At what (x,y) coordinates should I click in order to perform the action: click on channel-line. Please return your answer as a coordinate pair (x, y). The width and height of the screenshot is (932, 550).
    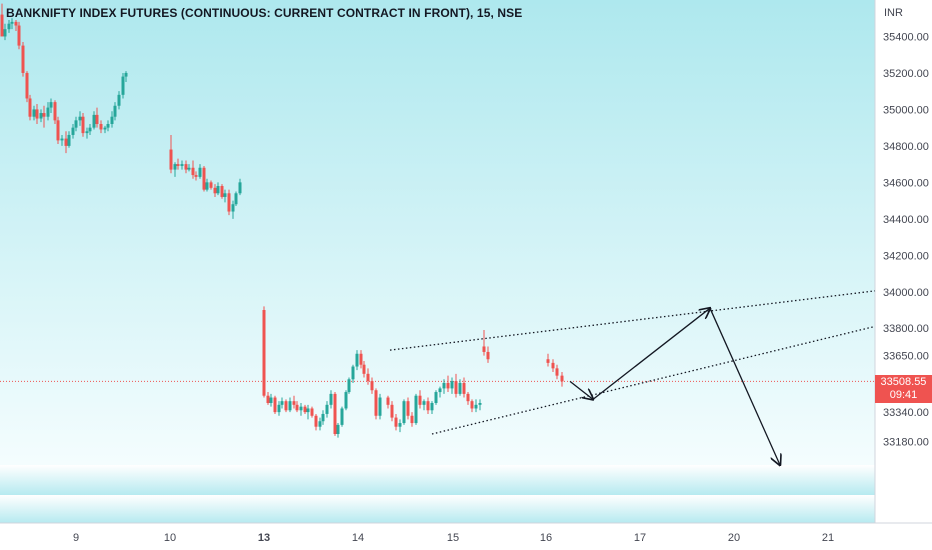
    Looking at the image, I should click on (632, 320).